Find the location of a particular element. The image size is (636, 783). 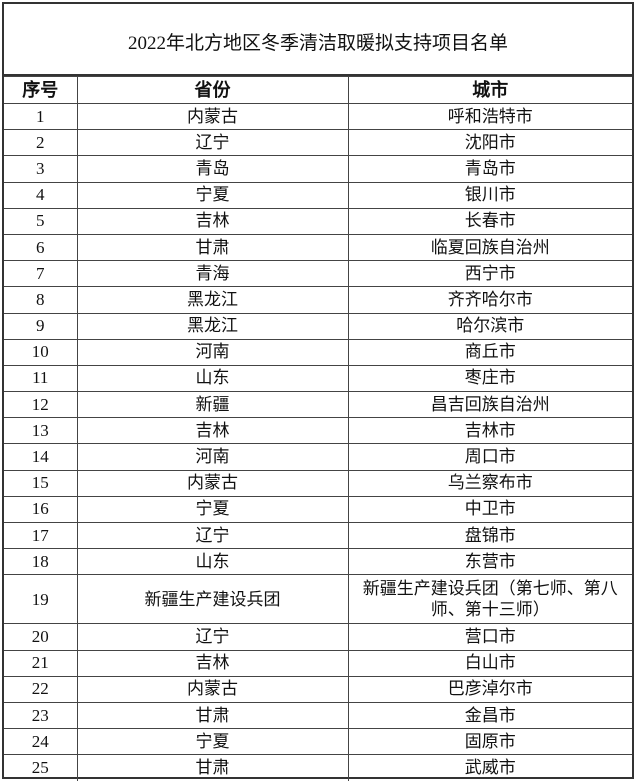

cell-province: 新疆生产建设兵团 is located at coordinates (212, 599).